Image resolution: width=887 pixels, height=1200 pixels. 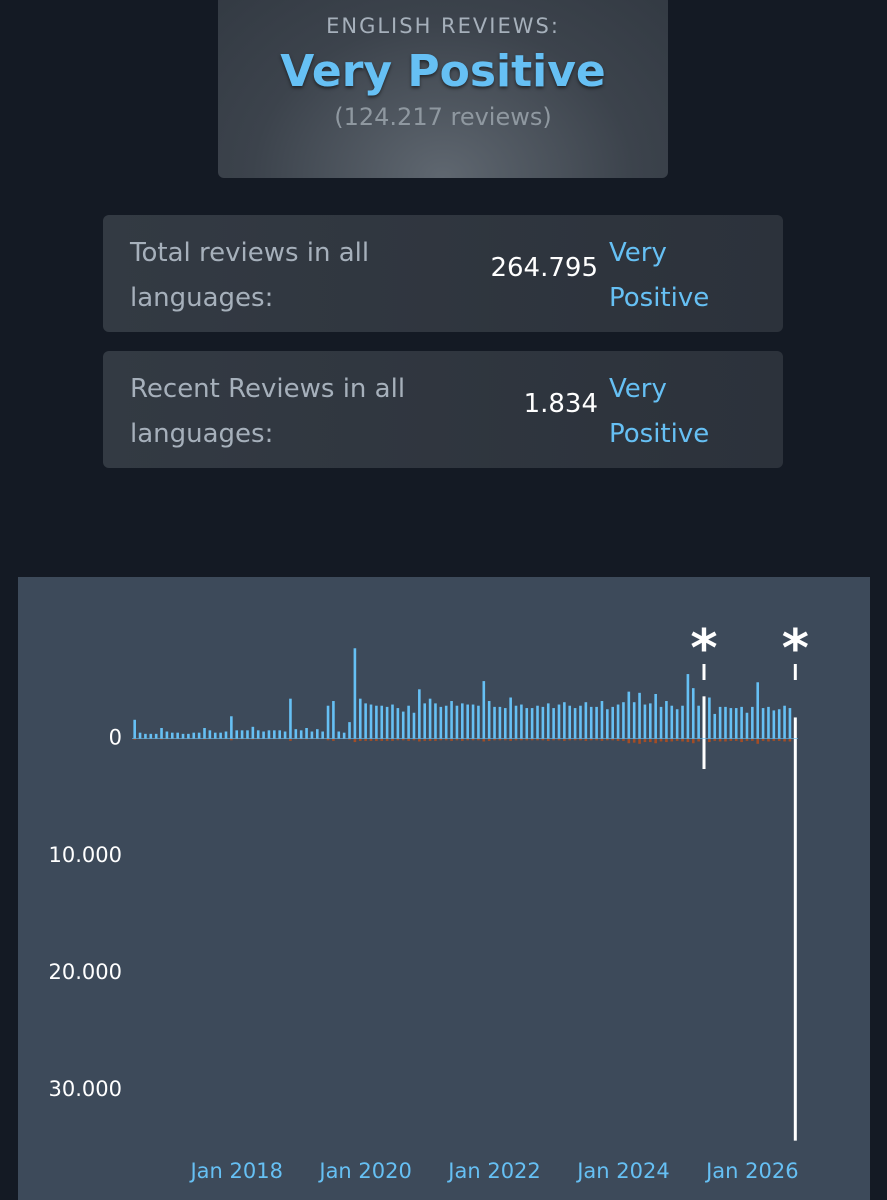 I want to click on y-tick-label: 0, so click(x=115, y=738).